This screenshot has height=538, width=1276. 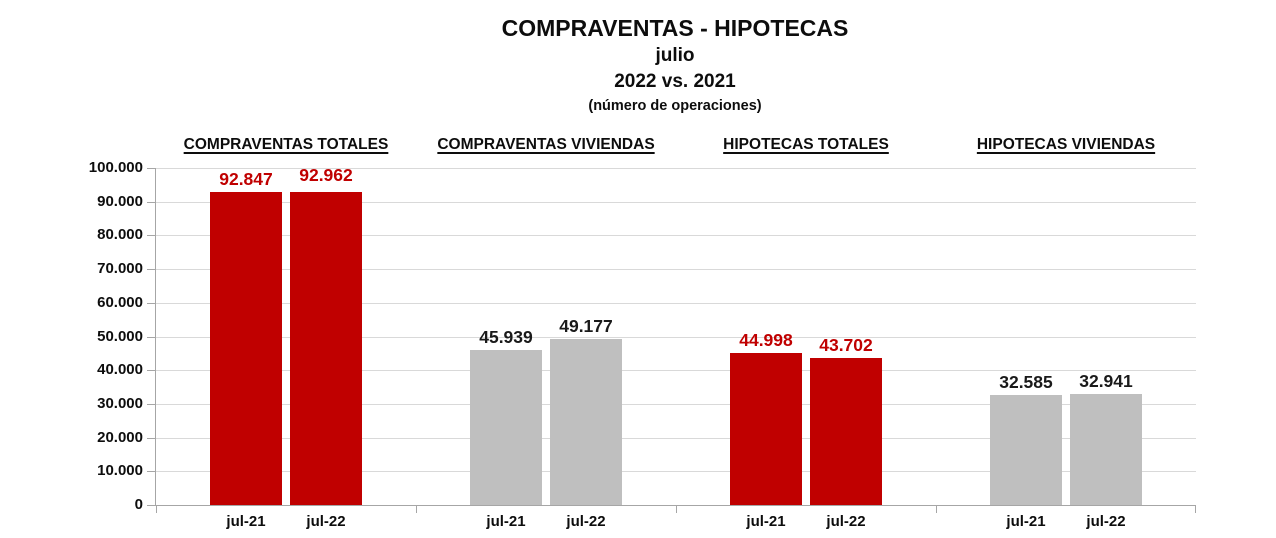 What do you see at coordinates (675, 28) in the screenshot?
I see `chart-title: COMPRAVENTAS - HIPOTECAS` at bounding box center [675, 28].